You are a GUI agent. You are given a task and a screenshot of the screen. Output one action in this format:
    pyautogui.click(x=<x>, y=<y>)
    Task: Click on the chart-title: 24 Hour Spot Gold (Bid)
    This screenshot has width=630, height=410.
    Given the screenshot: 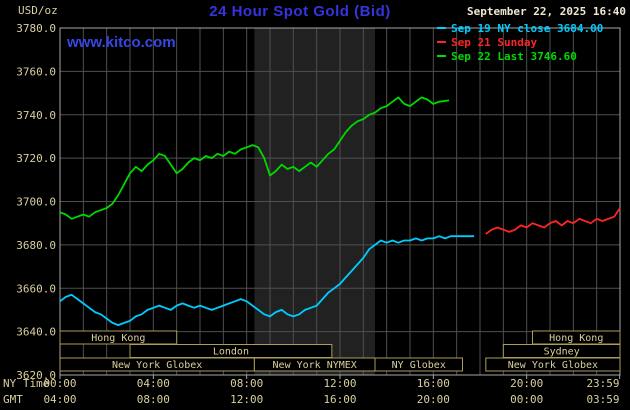 What is the action you would take?
    pyautogui.click(x=300, y=11)
    